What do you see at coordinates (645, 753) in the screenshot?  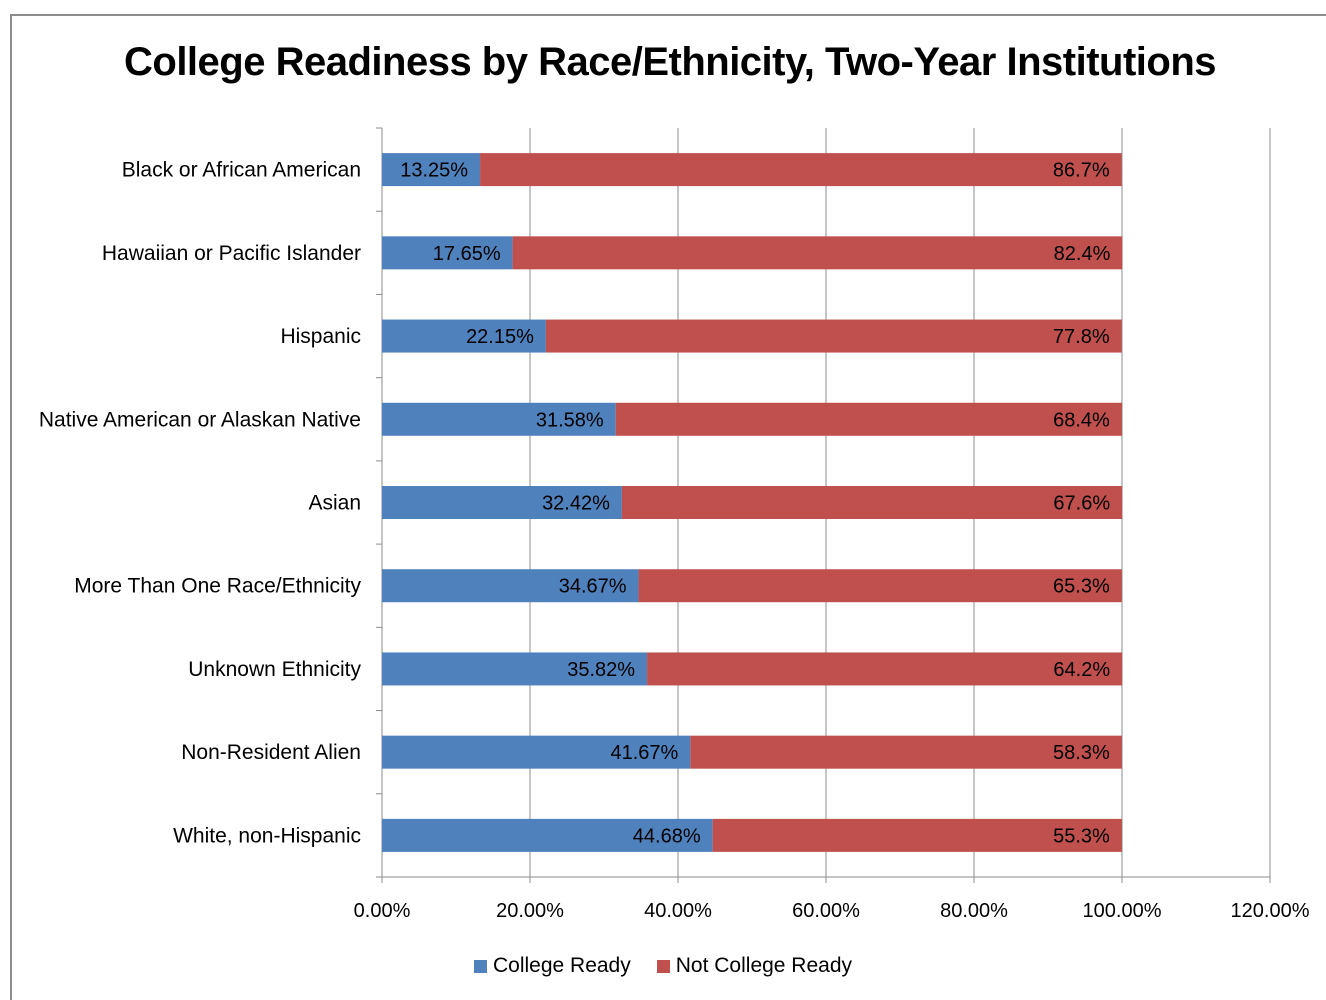 I see `data-label-college-ready: 41.67%` at bounding box center [645, 753].